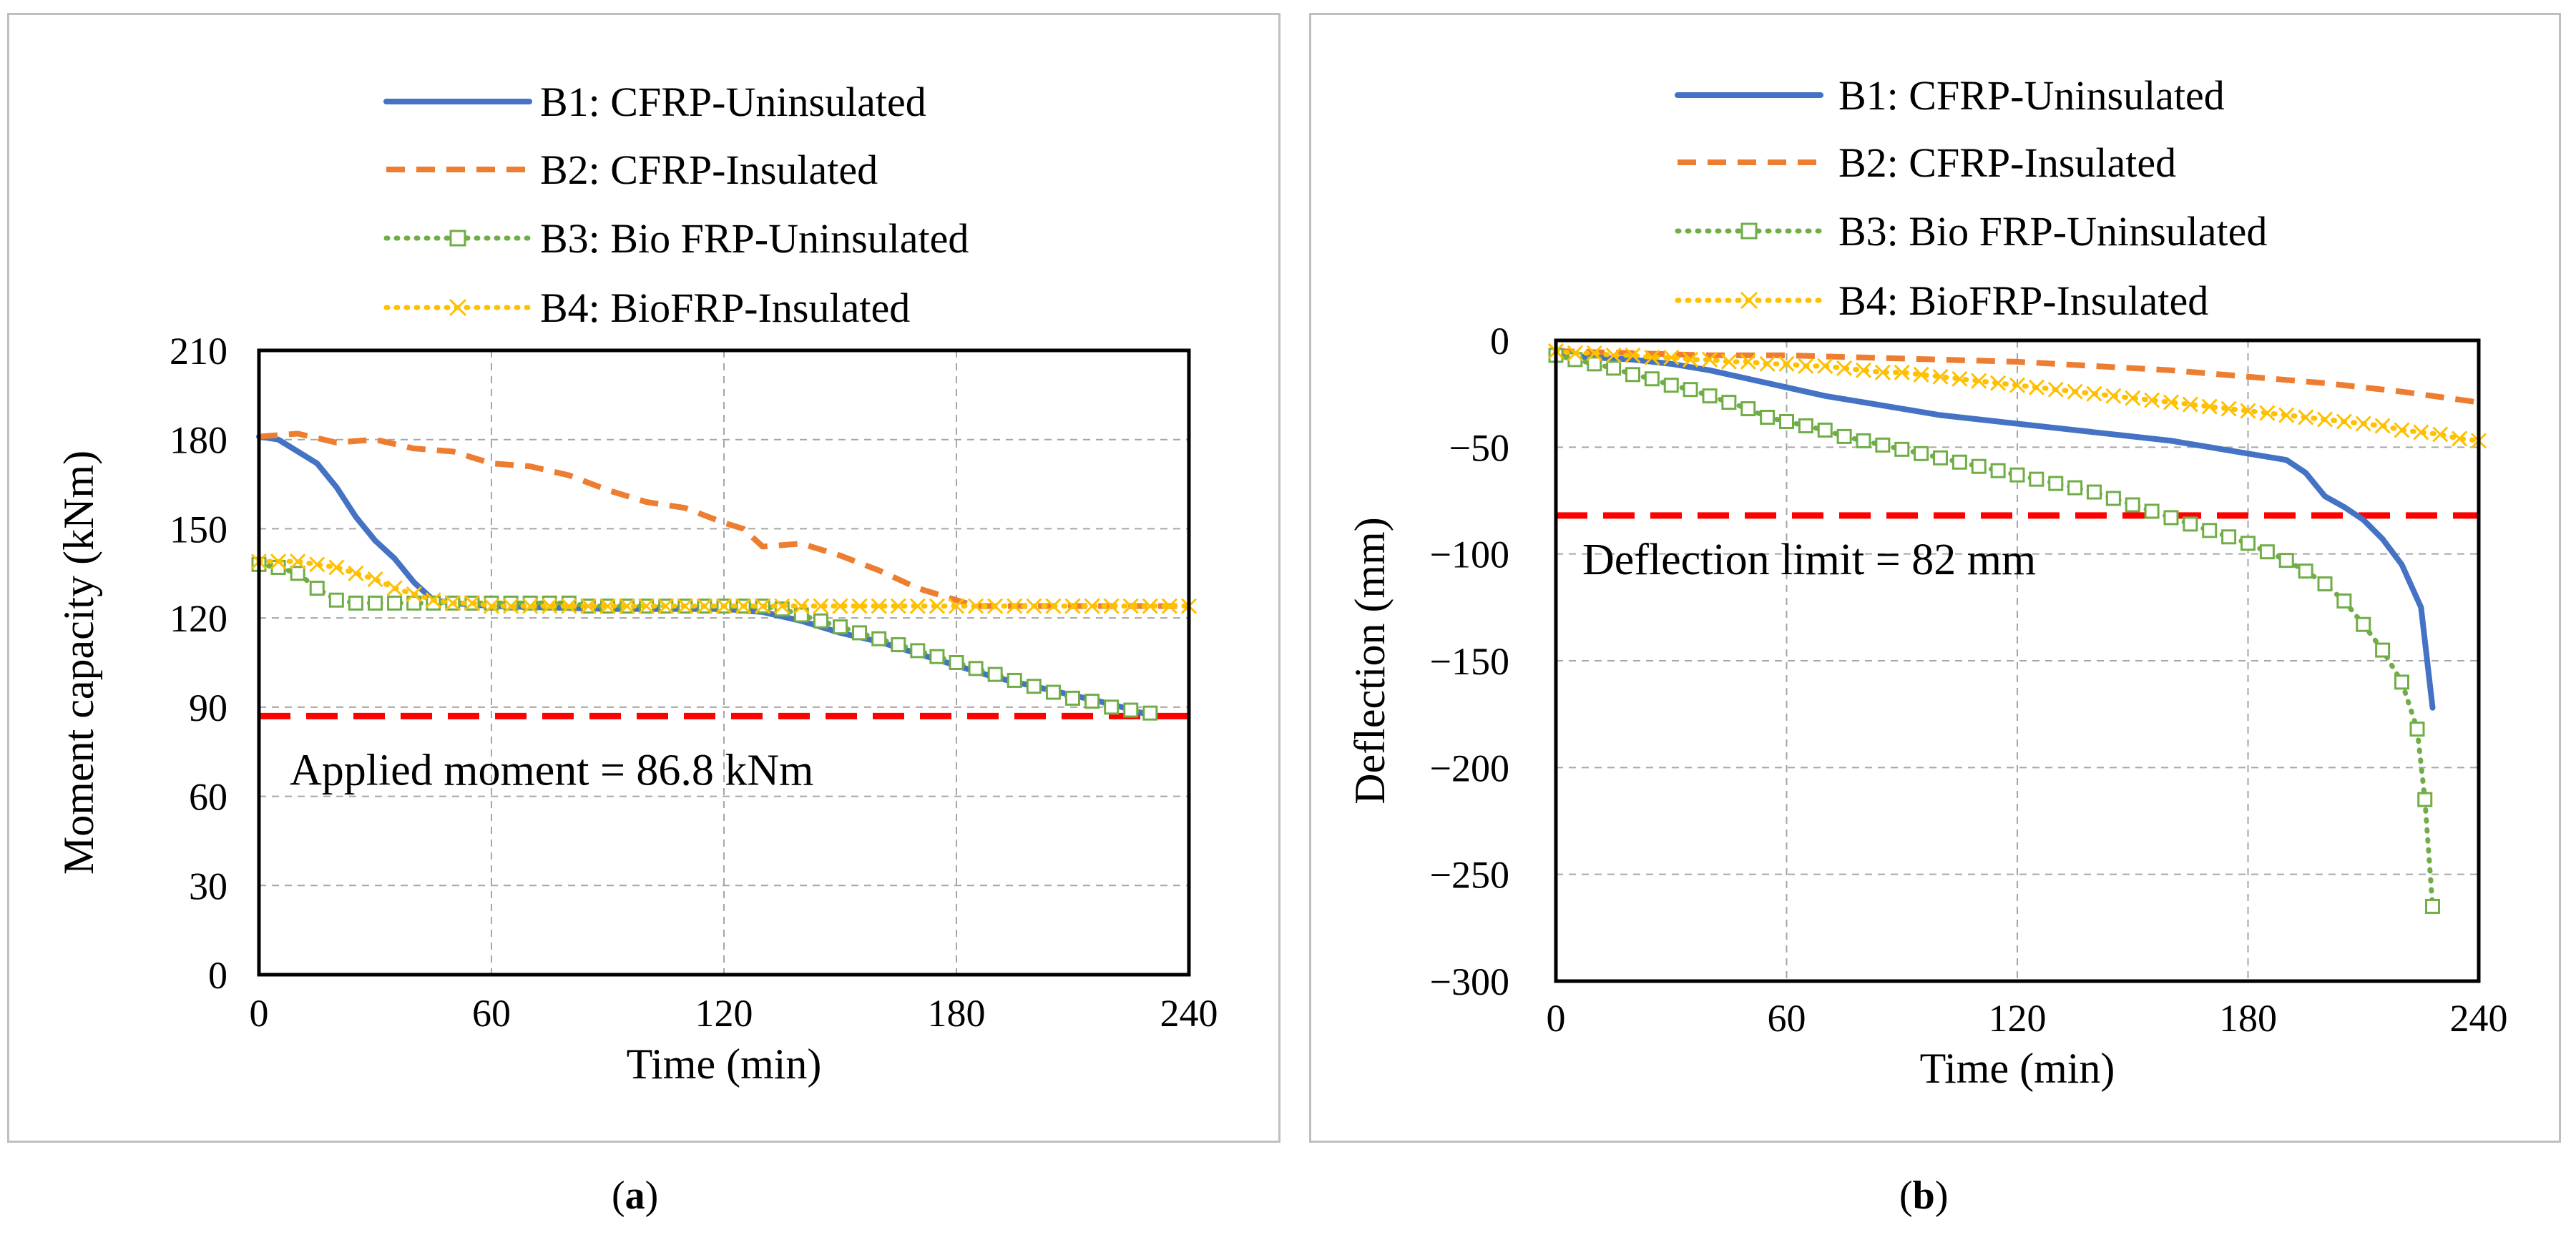 The width and height of the screenshot is (2576, 1250). I want to click on y-tick-label: −300, so click(1469, 981).